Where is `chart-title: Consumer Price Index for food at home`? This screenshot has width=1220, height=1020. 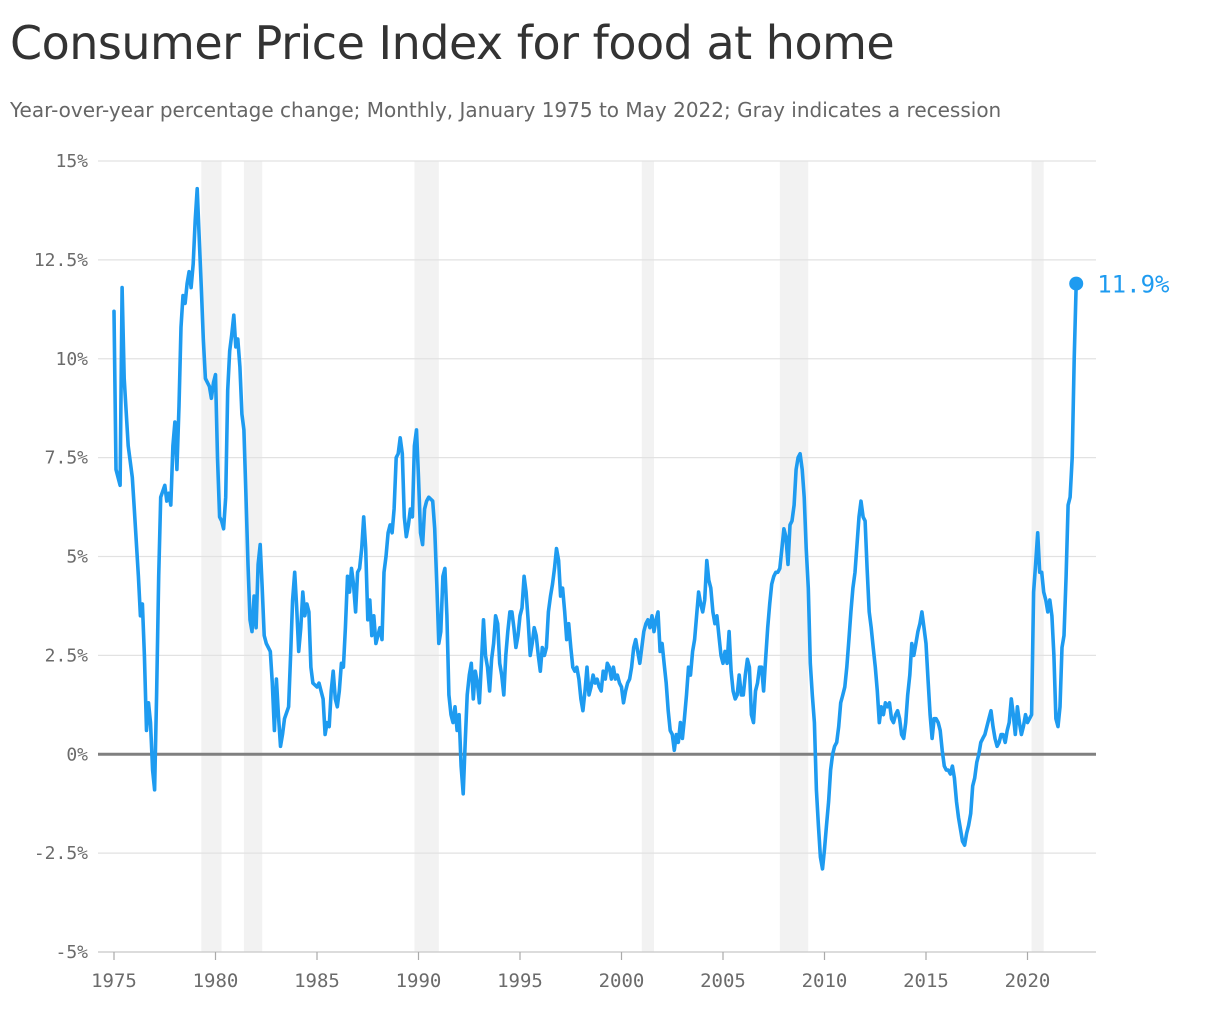
chart-title: Consumer Price Index for food at home is located at coordinates (452, 43).